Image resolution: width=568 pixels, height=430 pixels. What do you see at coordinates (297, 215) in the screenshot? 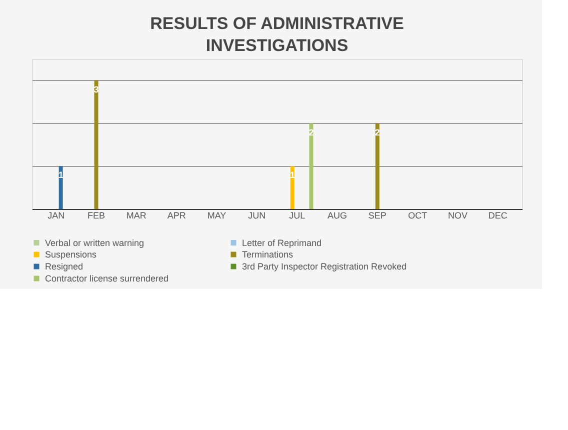
I see `x-tick-label: JUL` at bounding box center [297, 215].